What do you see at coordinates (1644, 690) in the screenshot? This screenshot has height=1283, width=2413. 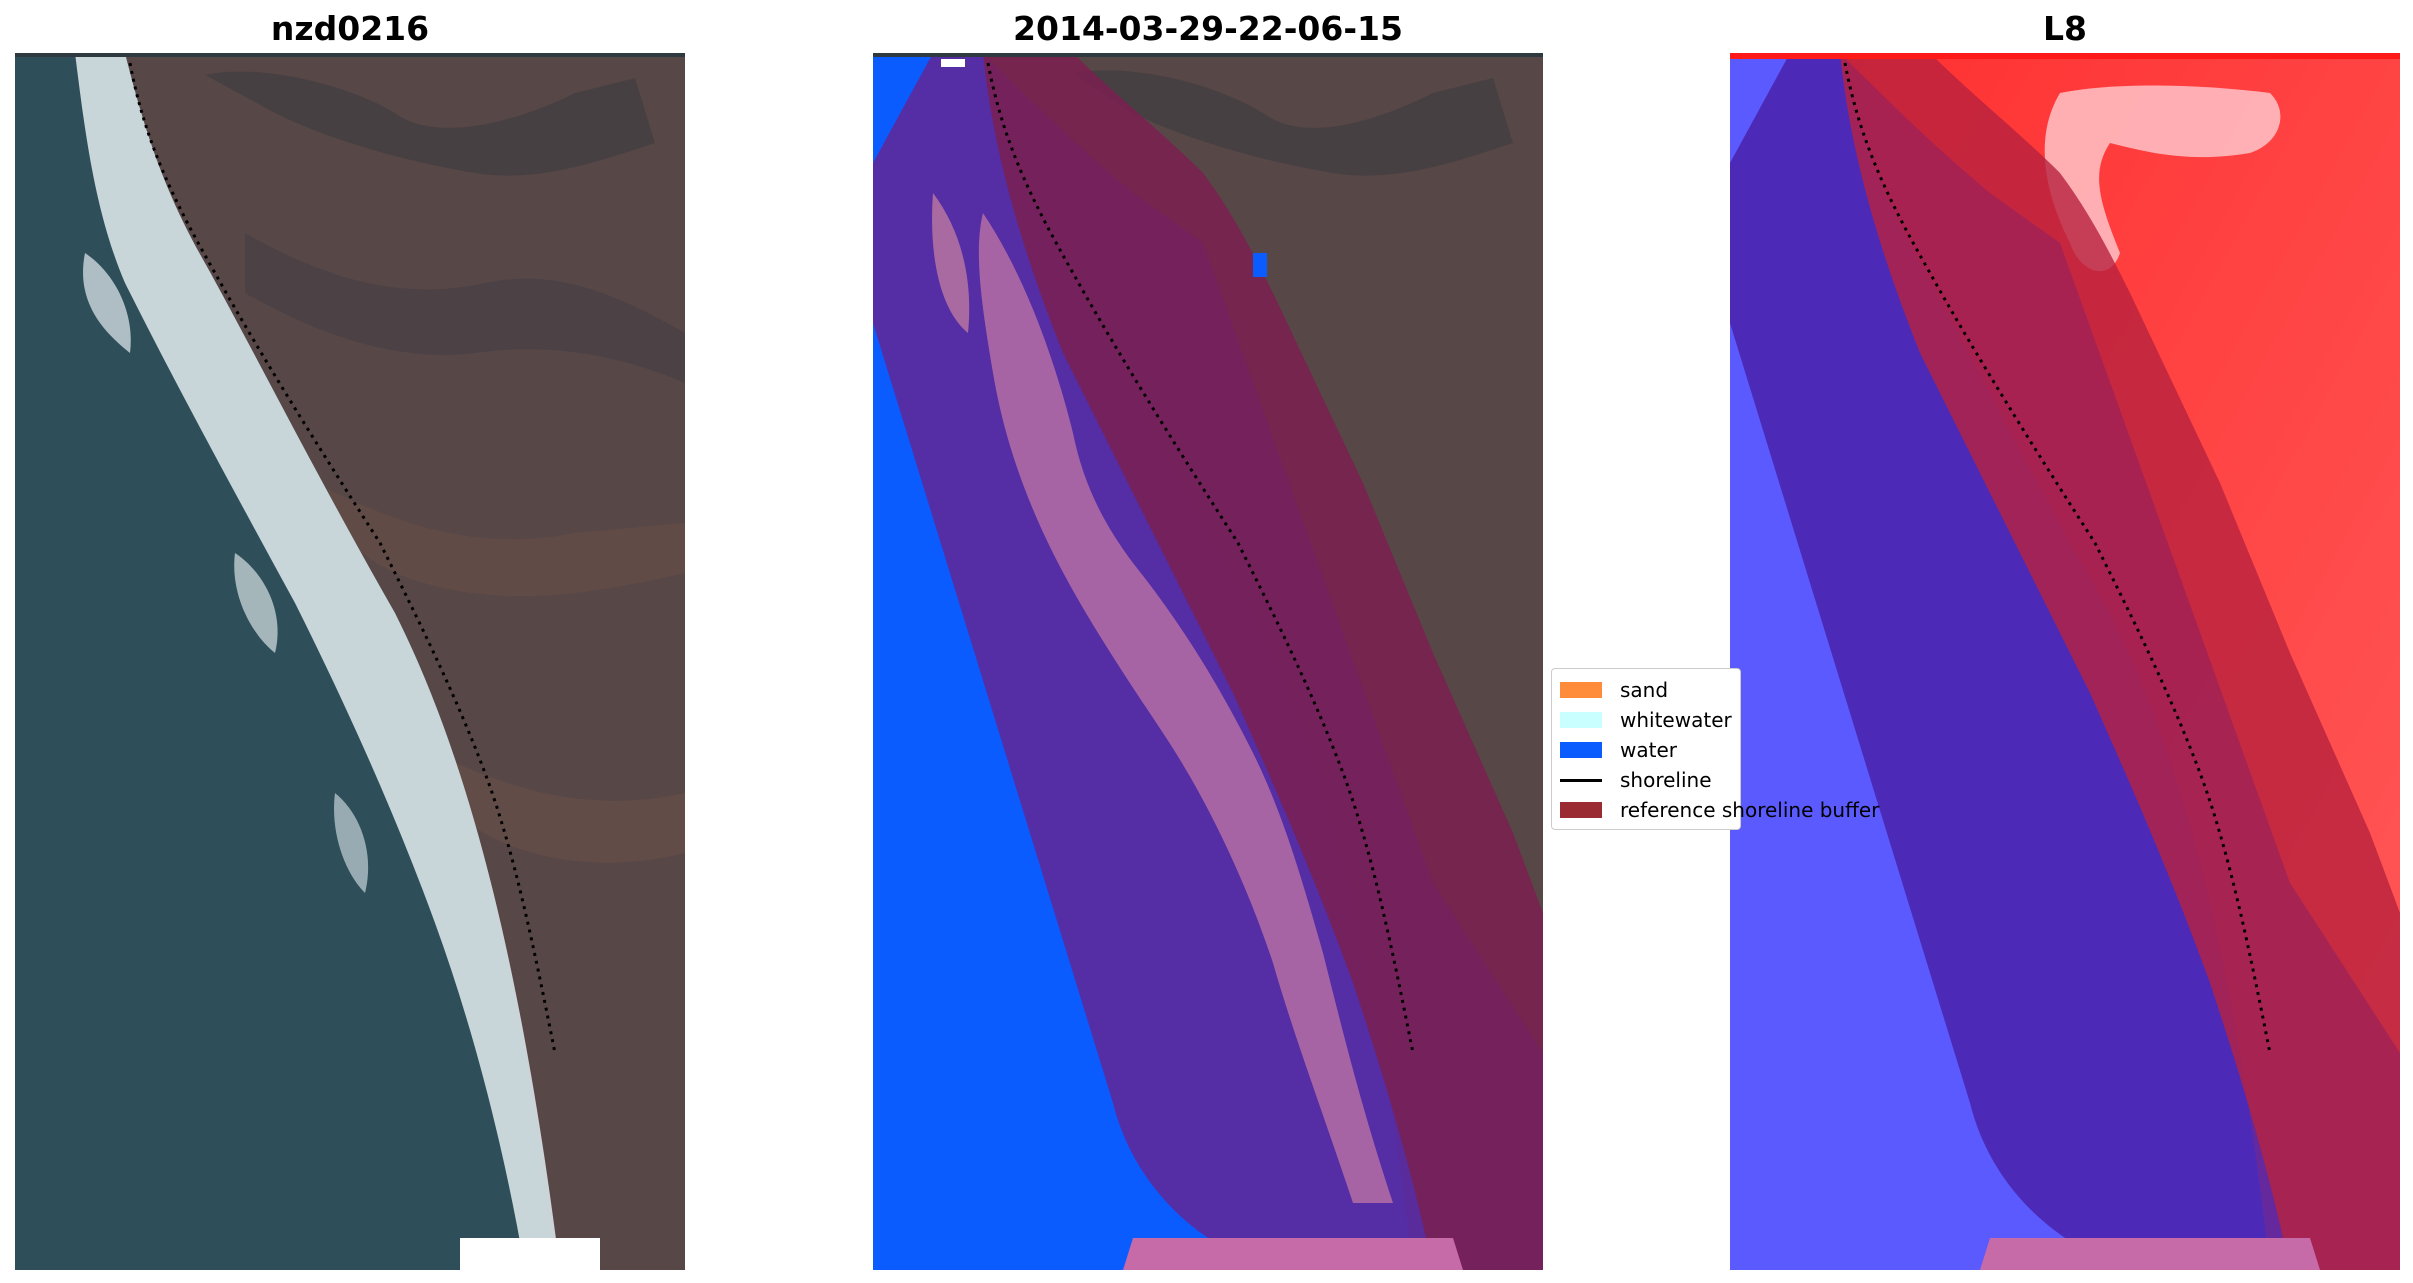 I see `legend-label: sand` at bounding box center [1644, 690].